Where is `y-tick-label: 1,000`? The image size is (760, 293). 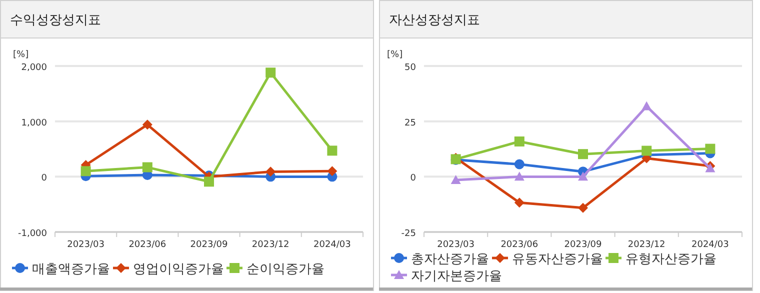 y-tick-label: 1,000 is located at coordinates (34, 123).